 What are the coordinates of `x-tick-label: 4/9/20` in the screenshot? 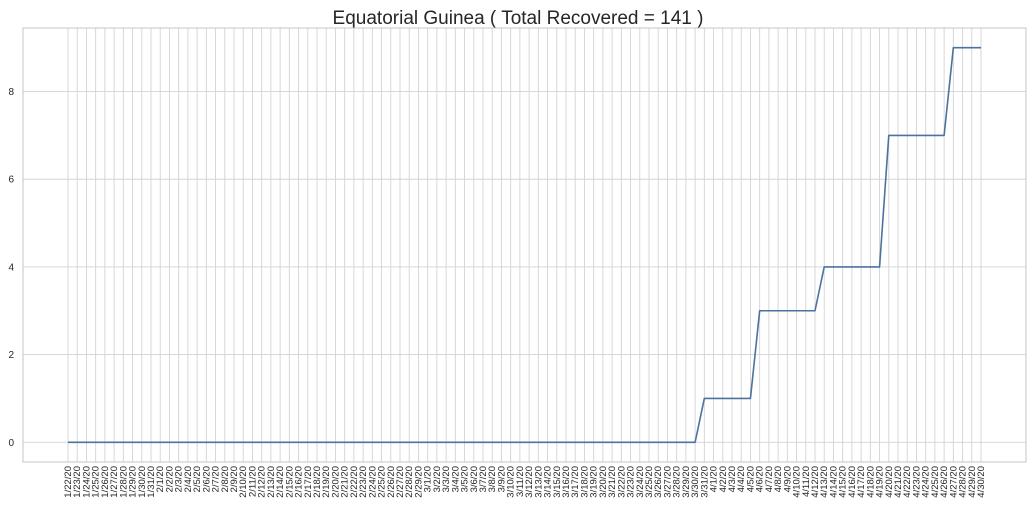 It's located at (787, 479).